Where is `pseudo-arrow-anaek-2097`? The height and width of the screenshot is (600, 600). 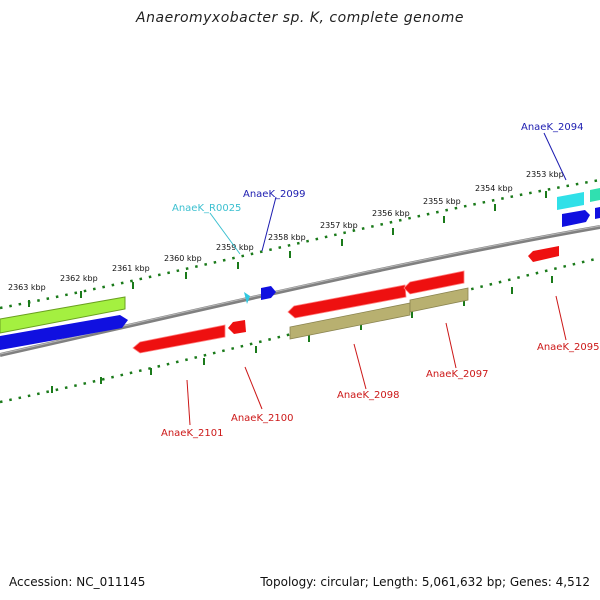 pseudo-arrow-anaek-2097 is located at coordinates (439, 300).